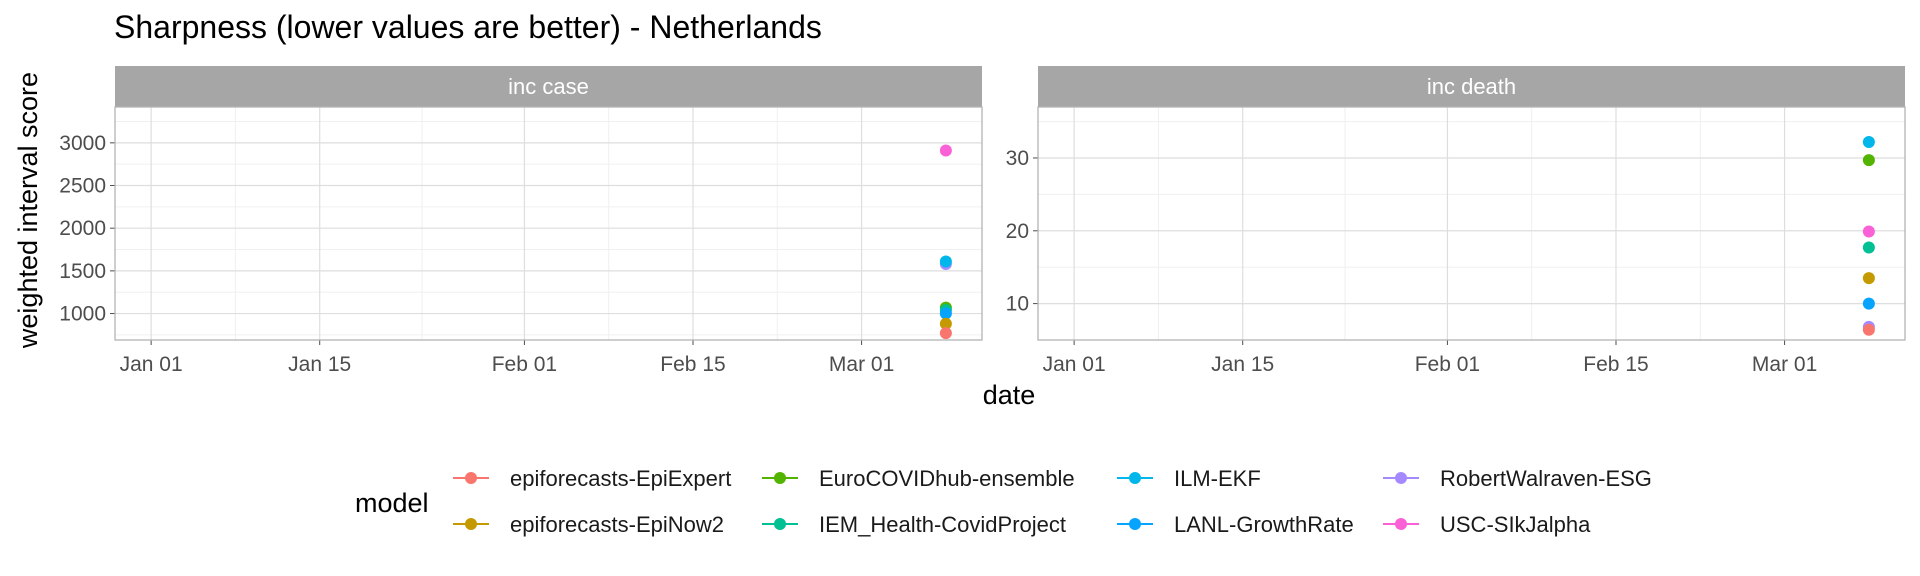 This screenshot has height=576, width=1920. I want to click on legend-item: LANL-GrowthRate, so click(1235, 524).